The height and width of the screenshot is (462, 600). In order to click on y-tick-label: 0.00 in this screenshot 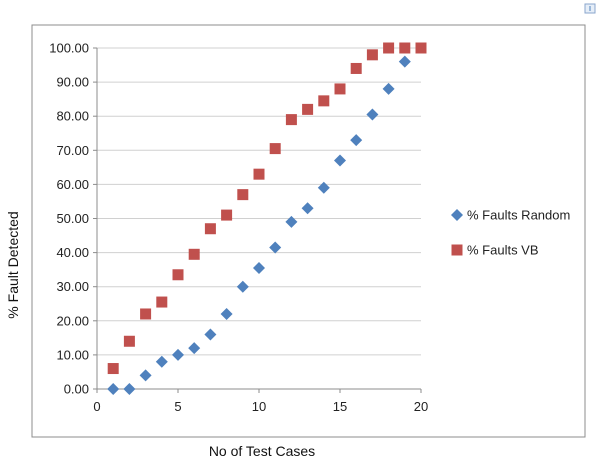, I will do `click(76, 389)`.